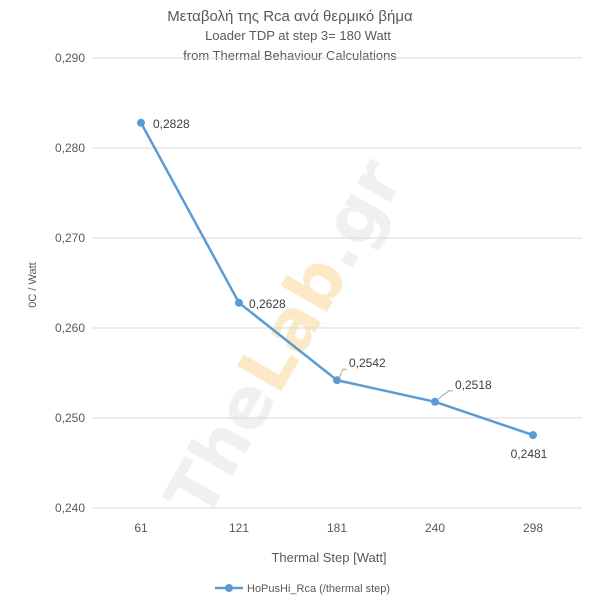 The image size is (598, 608). I want to click on x-tick-label: 298, so click(533, 528).